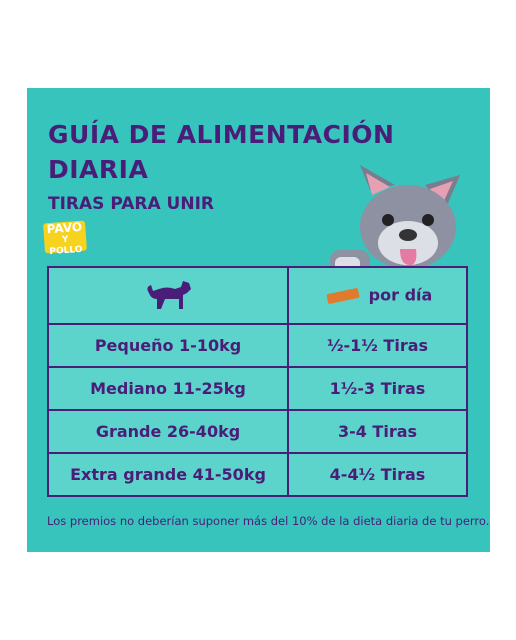  I want to click on amount-cell: 1½-3 Tiras, so click(377, 388).